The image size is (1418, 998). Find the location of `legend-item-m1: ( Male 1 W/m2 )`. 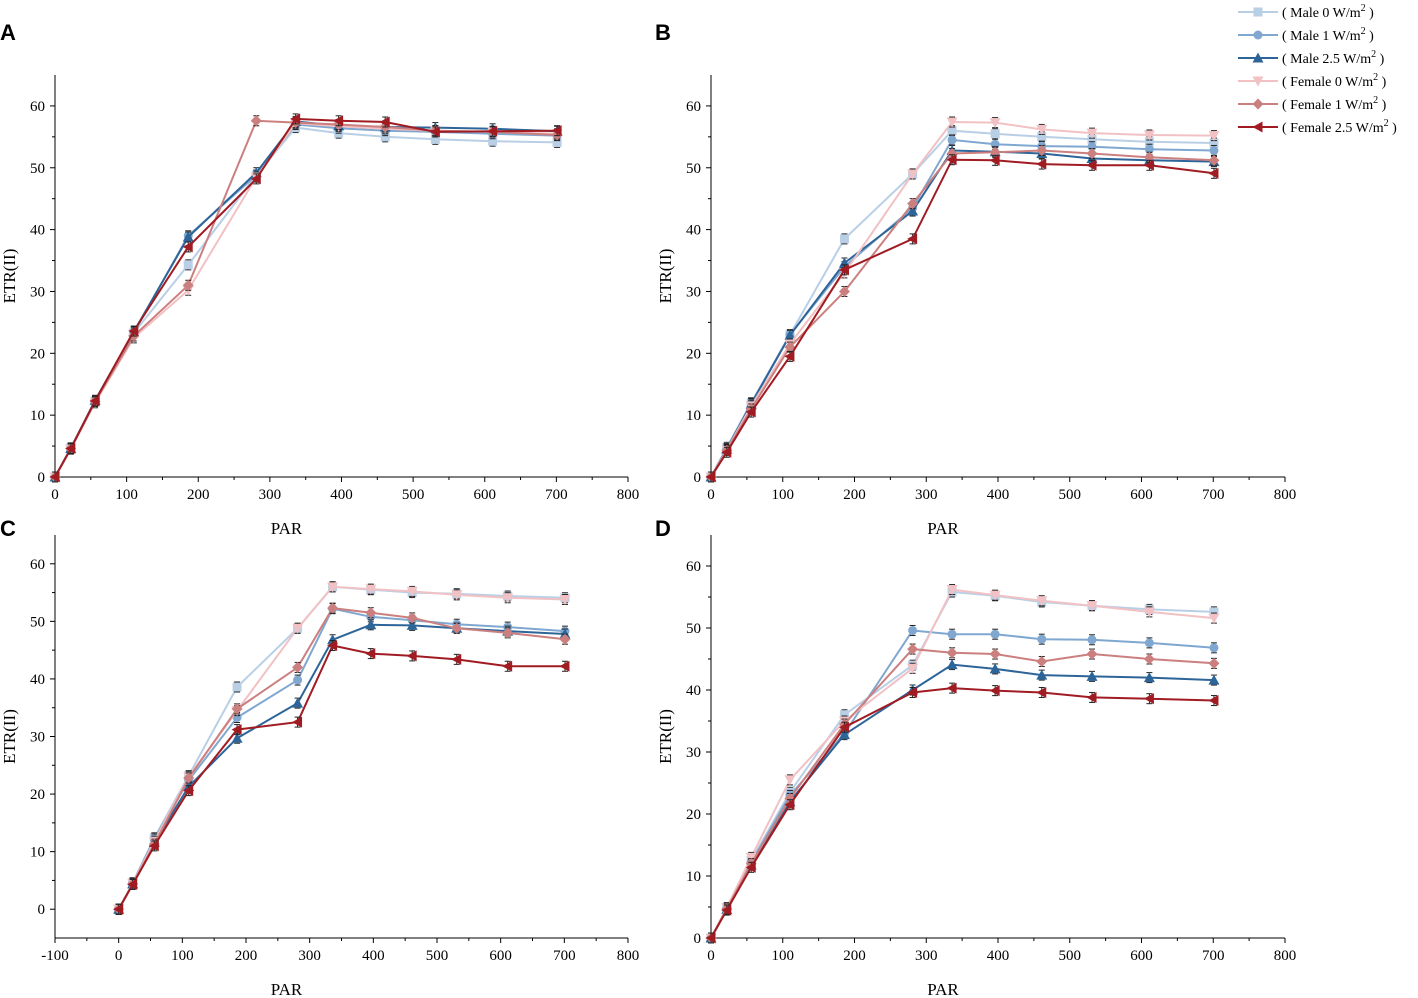

legend-item-m1: ( Male 1 W/m2 ) is located at coordinates (1306, 35).